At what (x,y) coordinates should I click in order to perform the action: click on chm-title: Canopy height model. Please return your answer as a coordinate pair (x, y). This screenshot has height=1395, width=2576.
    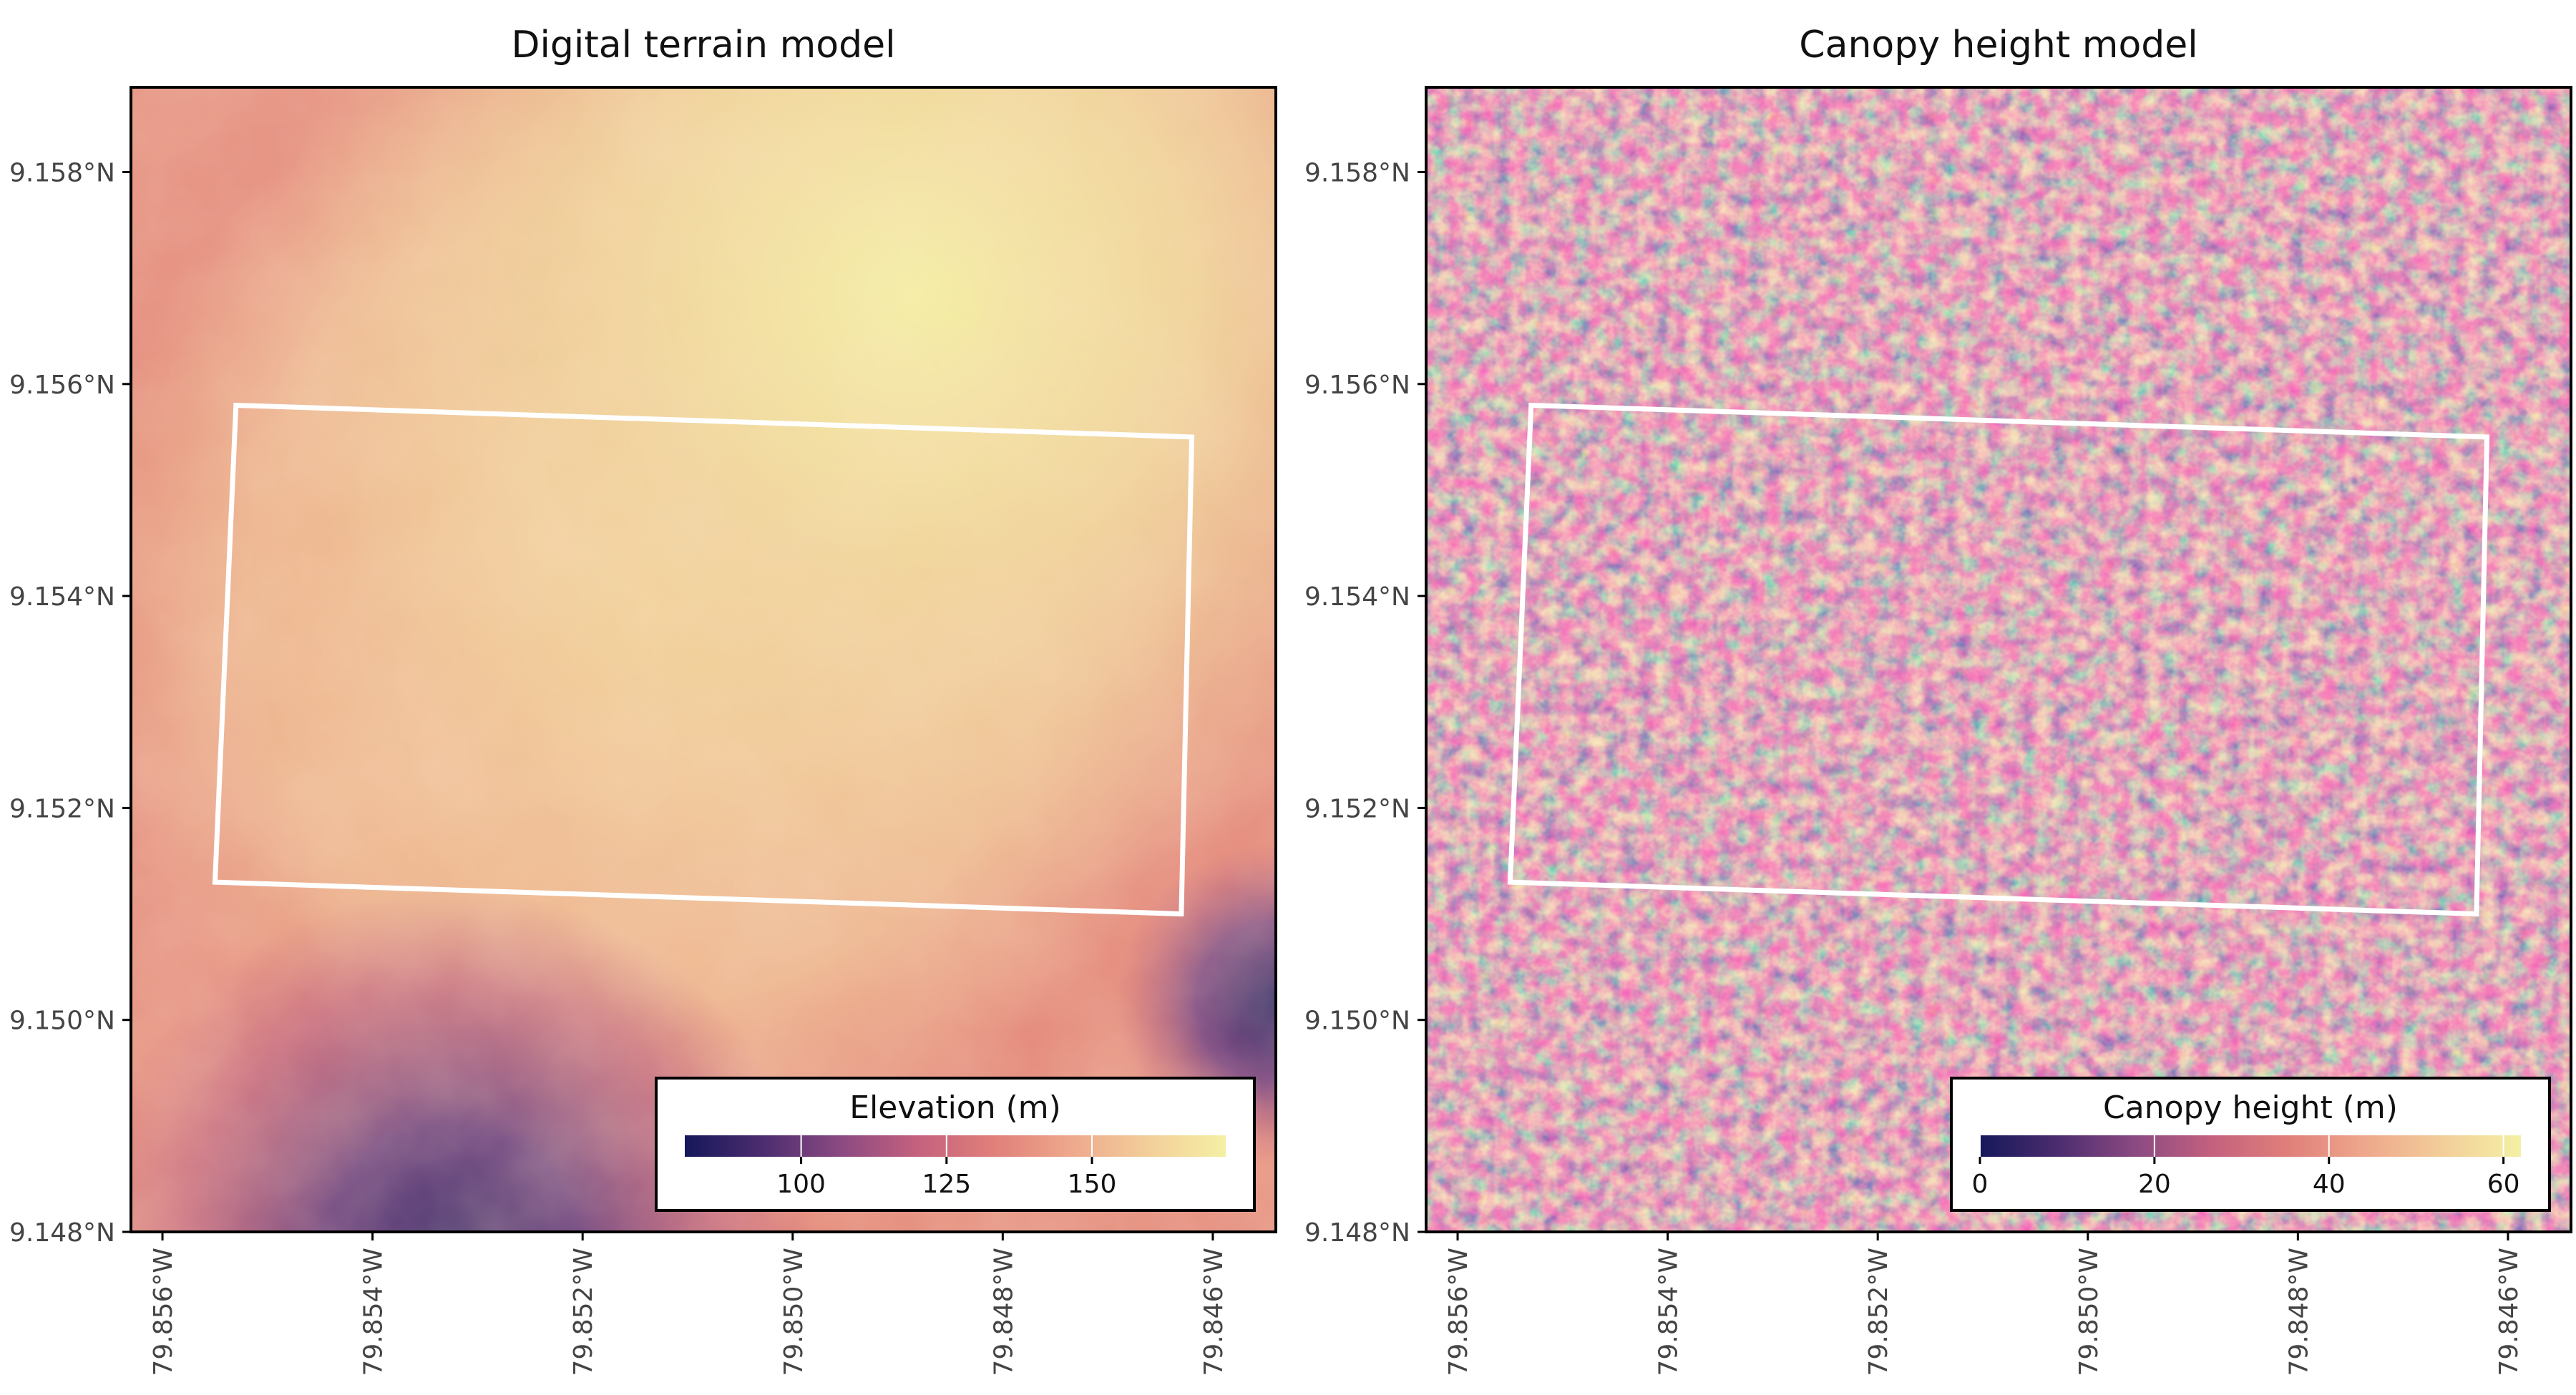
    Looking at the image, I should click on (1998, 46).